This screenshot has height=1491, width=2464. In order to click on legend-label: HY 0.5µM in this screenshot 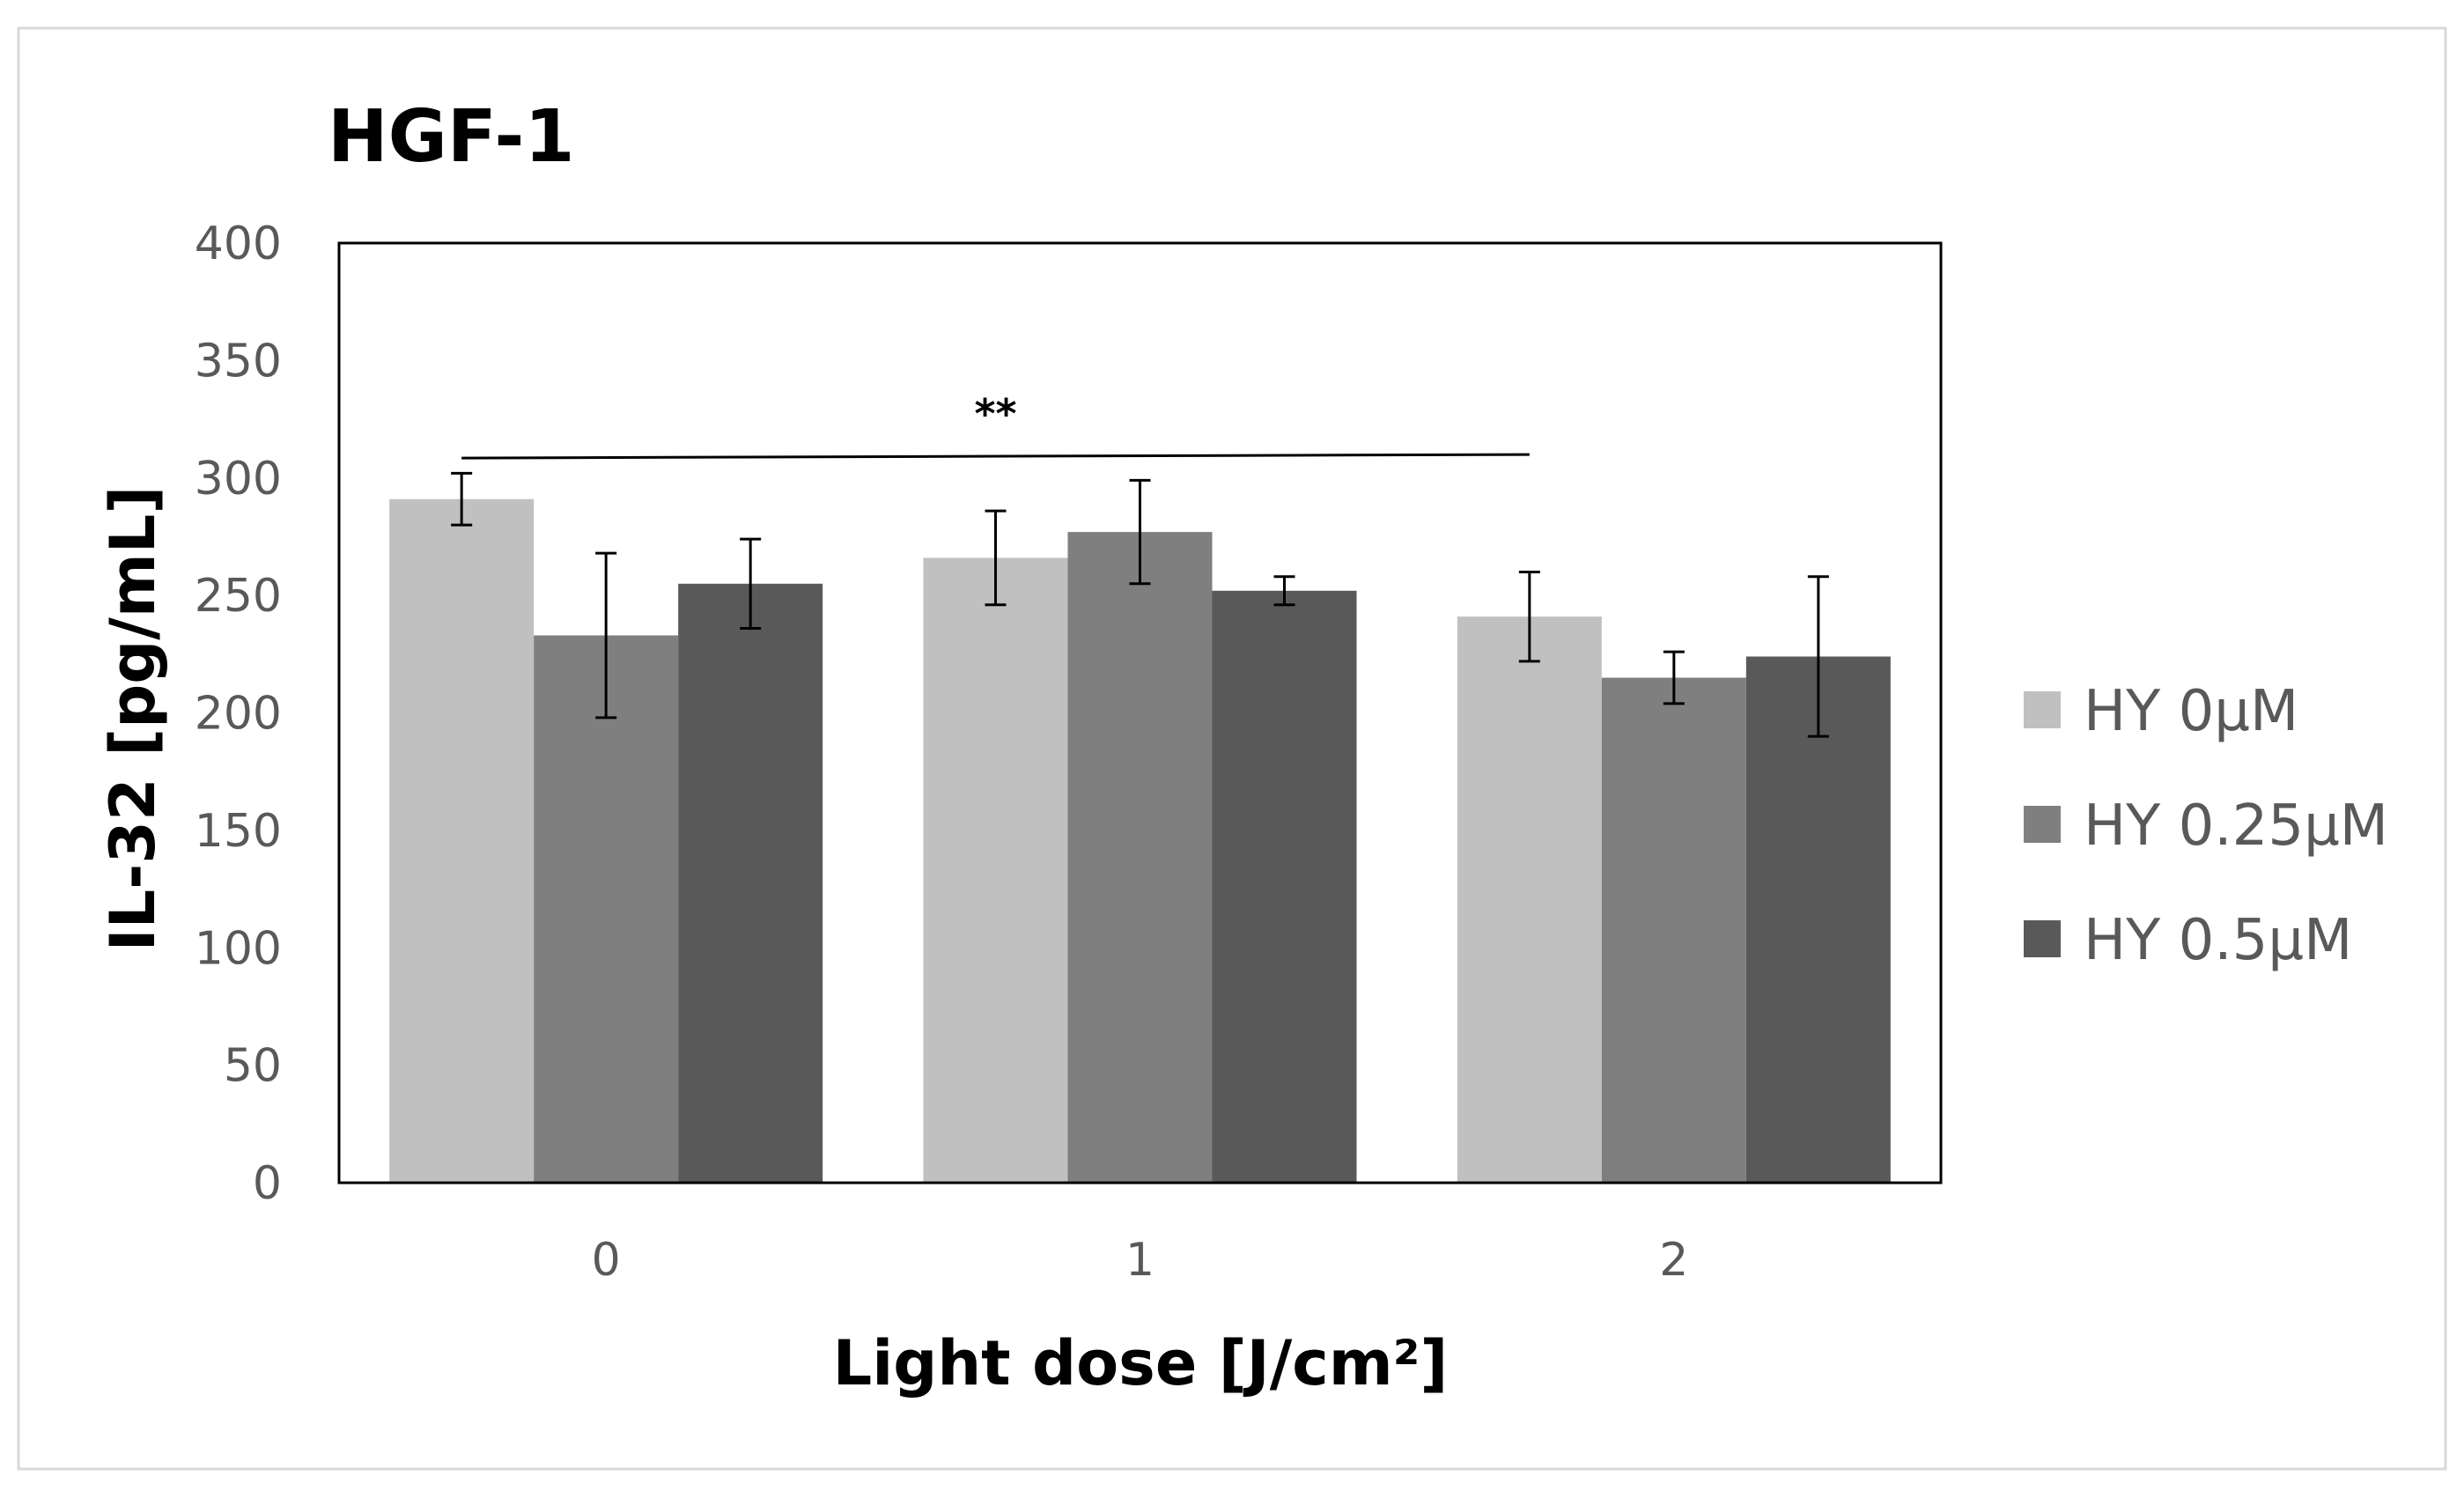, I will do `click(2218, 940)`.